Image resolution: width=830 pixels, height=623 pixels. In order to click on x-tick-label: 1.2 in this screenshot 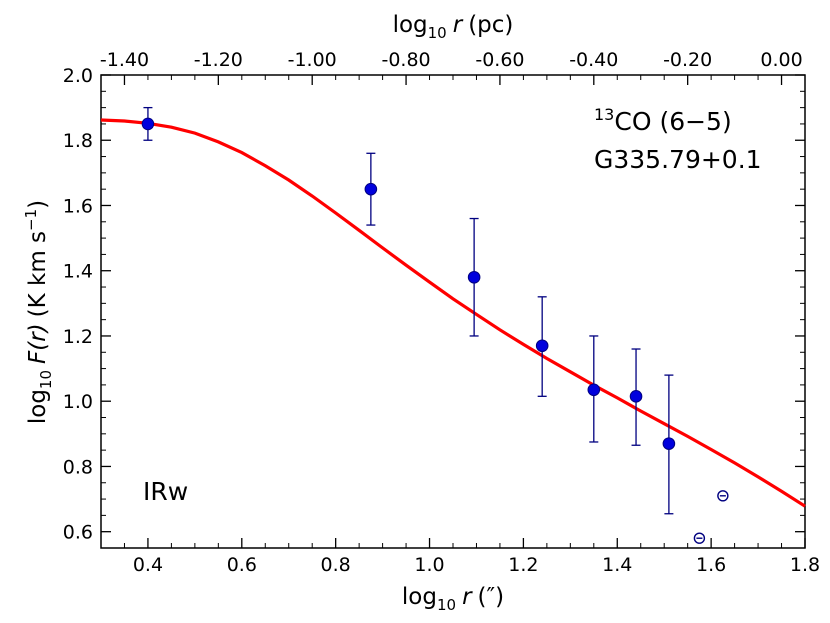, I will do `click(523, 565)`.